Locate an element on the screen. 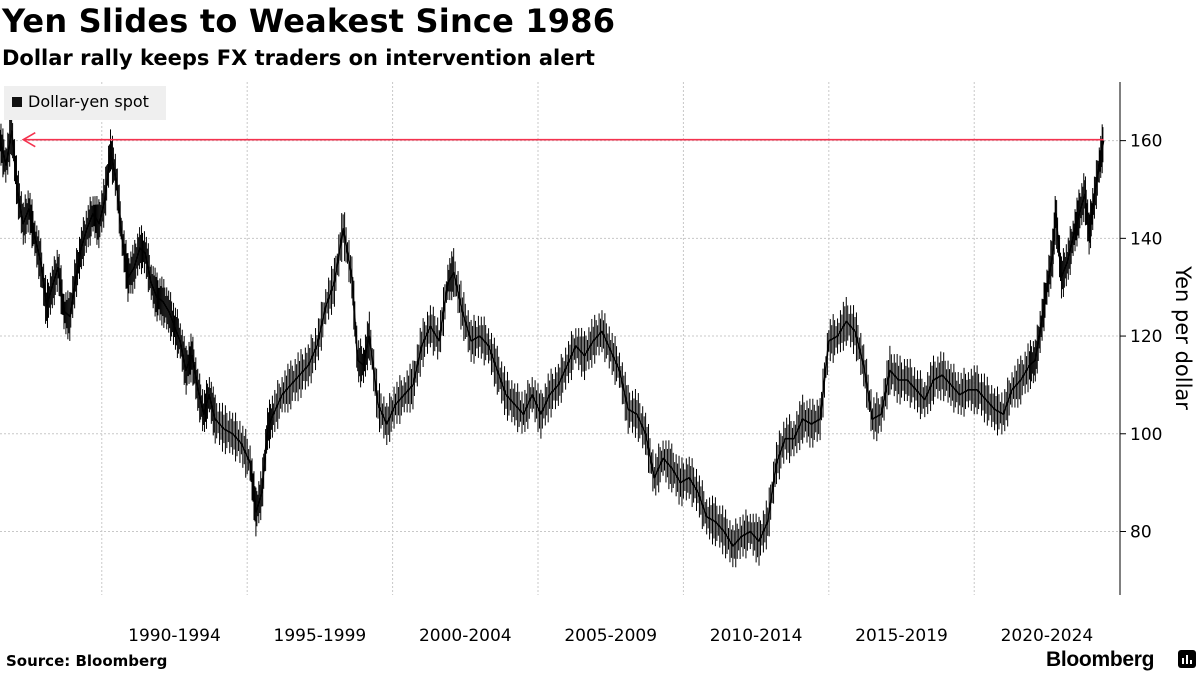  legend: Dollar-yen spot is located at coordinates (85, 103).